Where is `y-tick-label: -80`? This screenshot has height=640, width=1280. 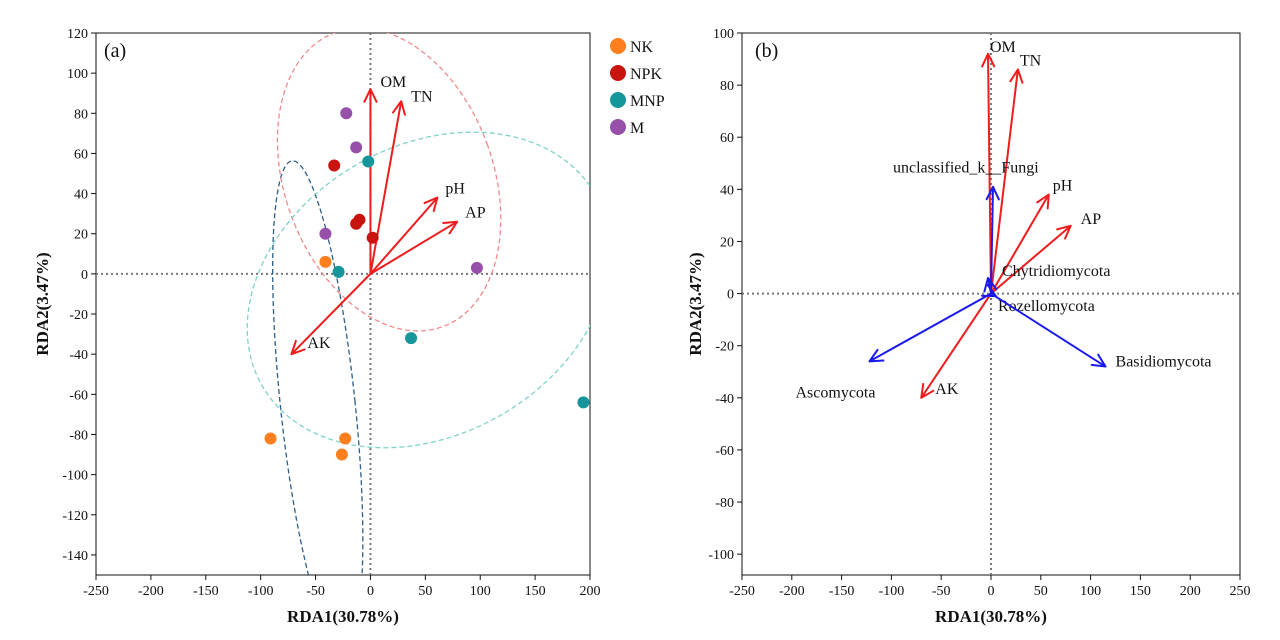
y-tick-label: -80 is located at coordinates (724, 503).